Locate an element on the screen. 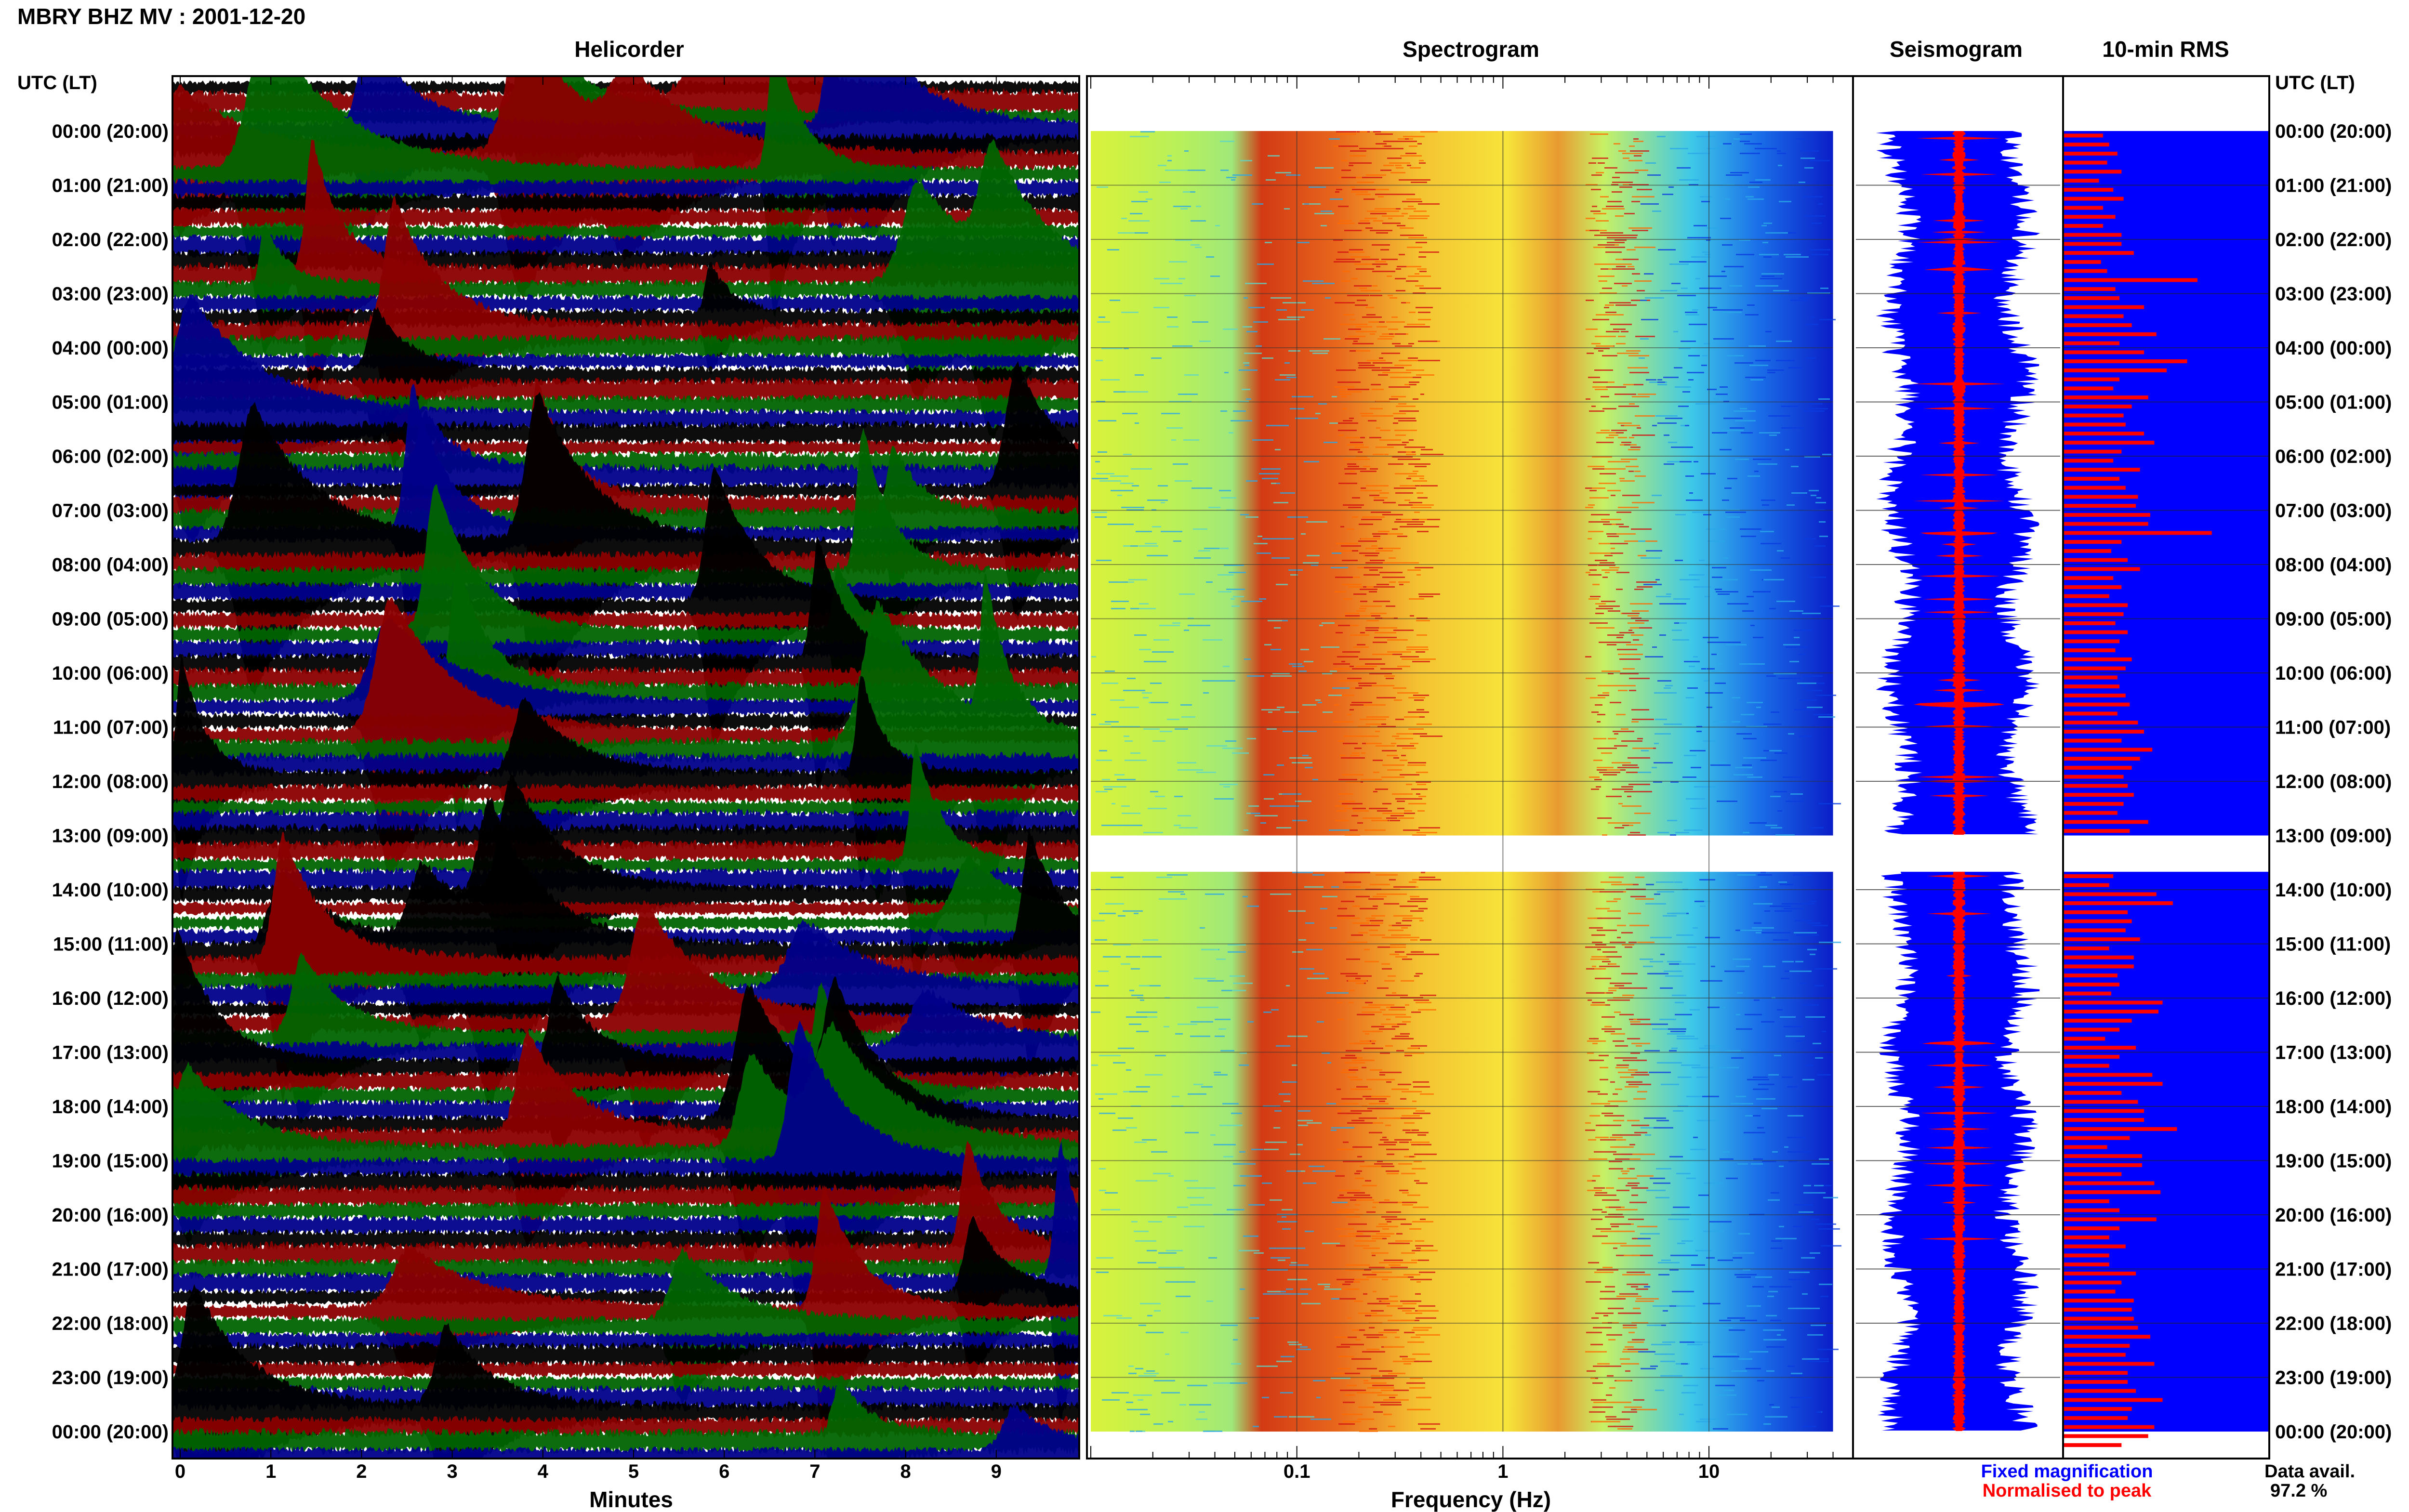 The height and width of the screenshot is (1512, 2409). time-label-left: 11:00 (07:00) is located at coordinates (111, 727).